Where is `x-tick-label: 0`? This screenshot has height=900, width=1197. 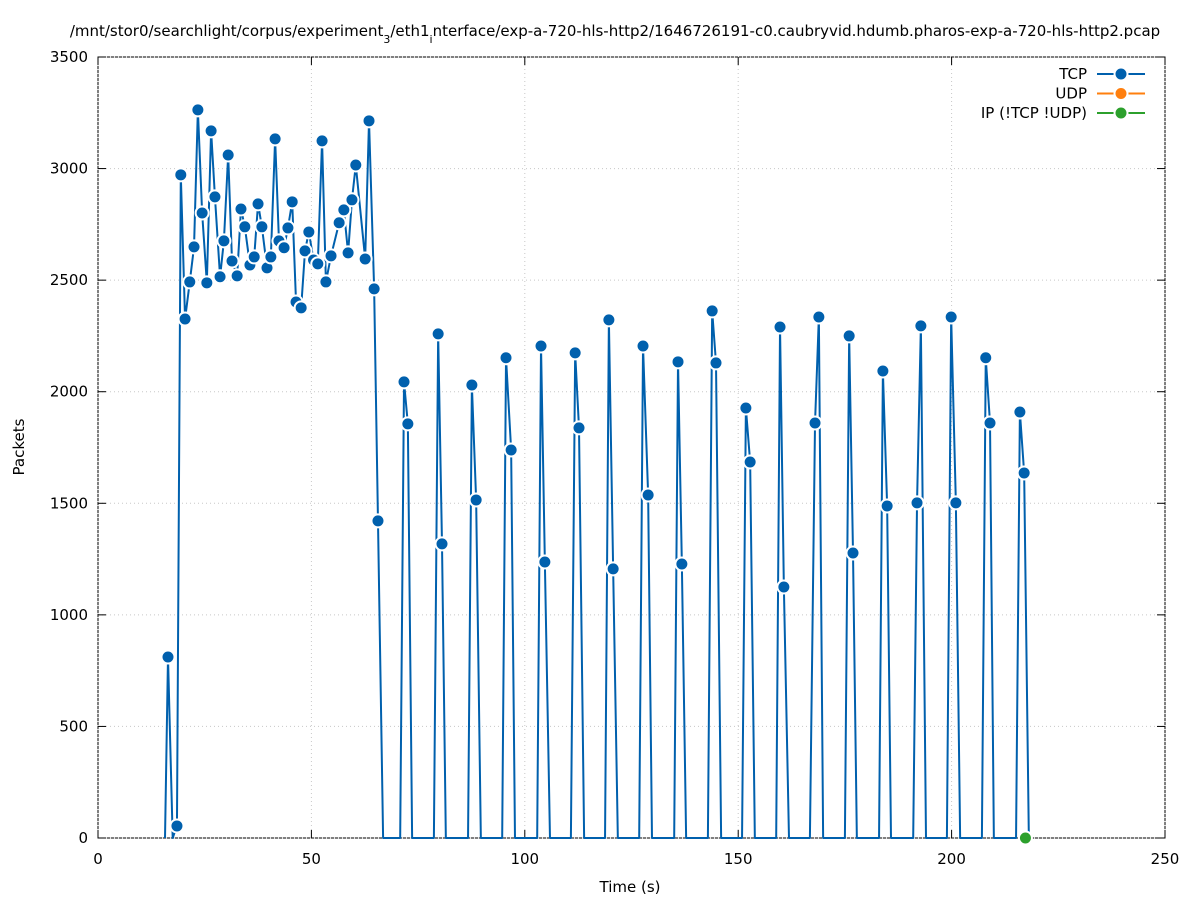
x-tick-label: 0 is located at coordinates (98, 859).